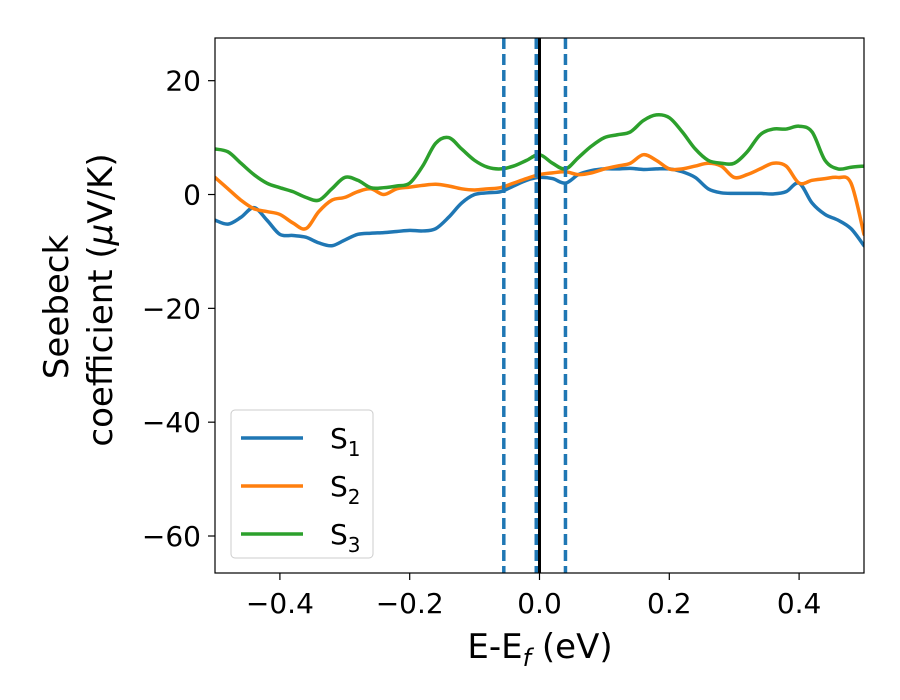 This screenshot has height=700, width=900. I want to click on x-tick-label: 0.2, so click(669, 603).